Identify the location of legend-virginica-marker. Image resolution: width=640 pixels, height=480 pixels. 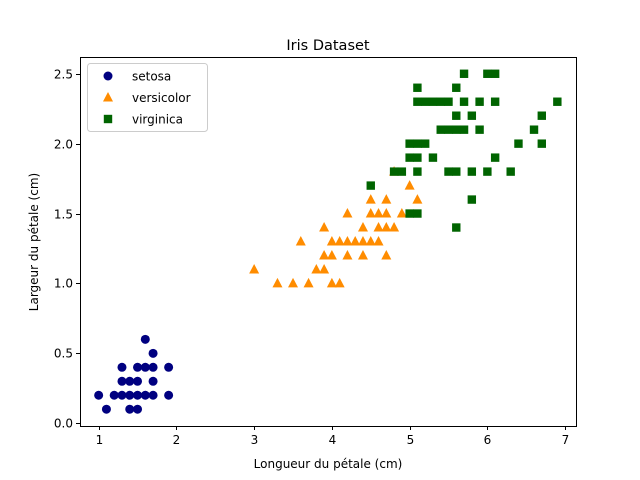
(108, 119).